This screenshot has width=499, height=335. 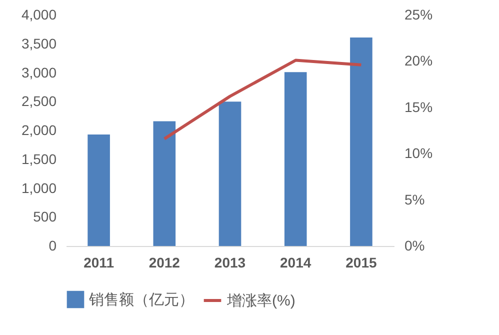 I want to click on y-tick-label: 3,000, so click(x=39, y=72).